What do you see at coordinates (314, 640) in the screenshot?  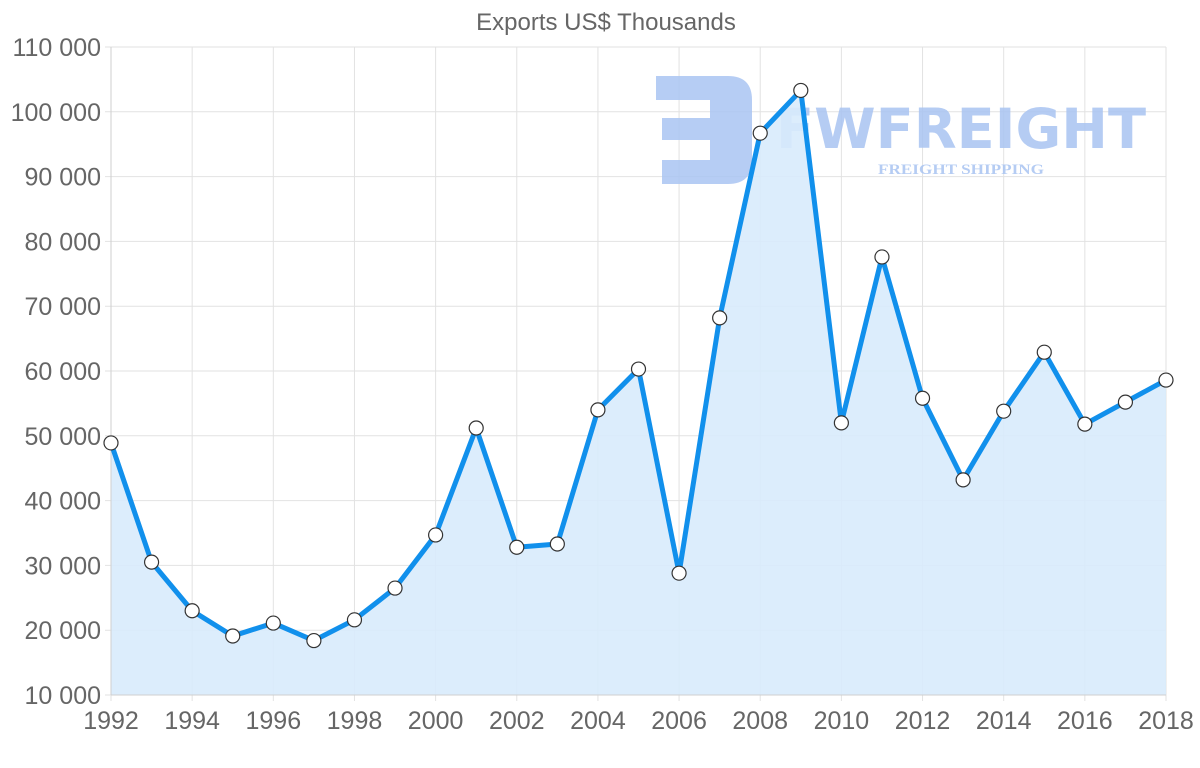 I see `data-point: 1997: 18400` at bounding box center [314, 640].